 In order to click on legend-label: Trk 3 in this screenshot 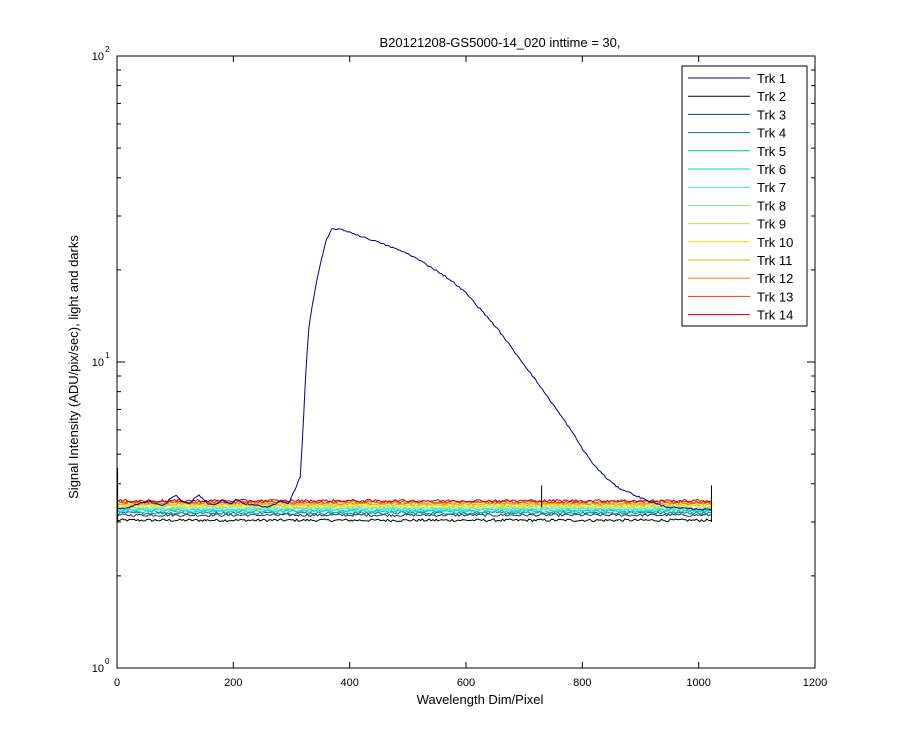, I will do `click(771, 114)`.